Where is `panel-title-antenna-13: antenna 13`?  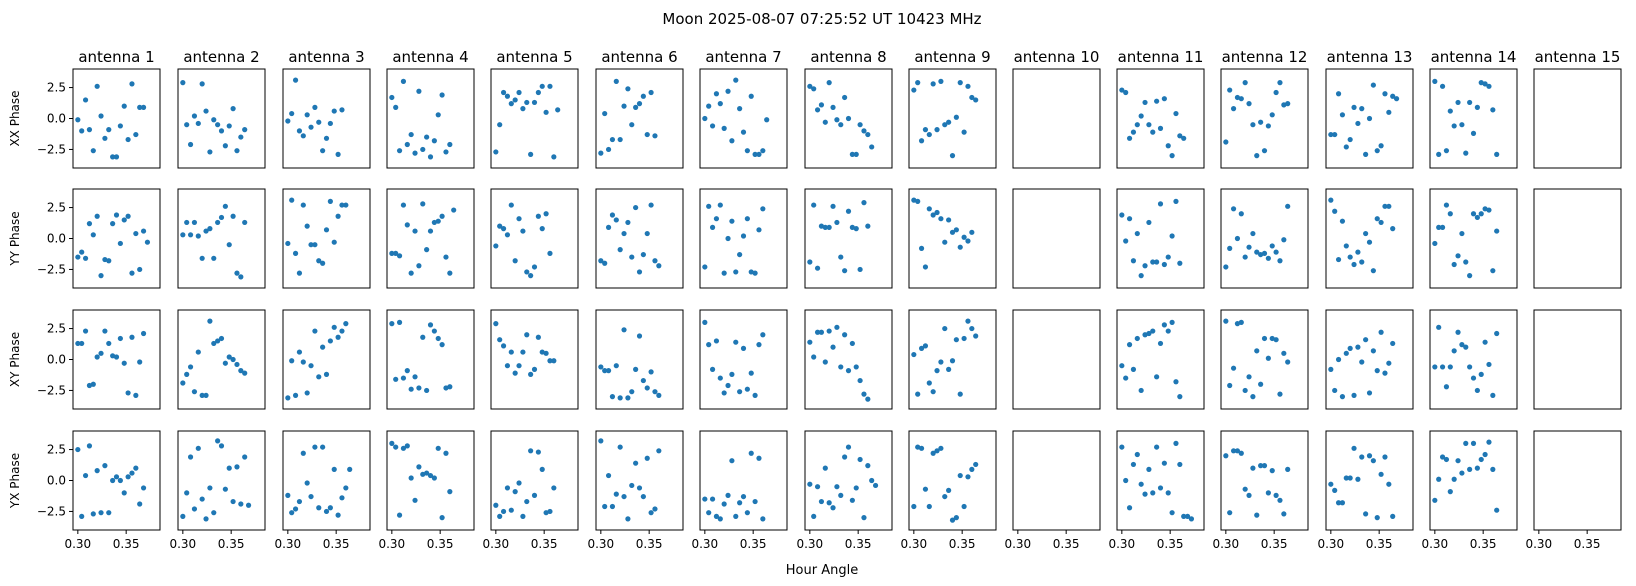 panel-title-antenna-13: antenna 13 is located at coordinates (1370, 57).